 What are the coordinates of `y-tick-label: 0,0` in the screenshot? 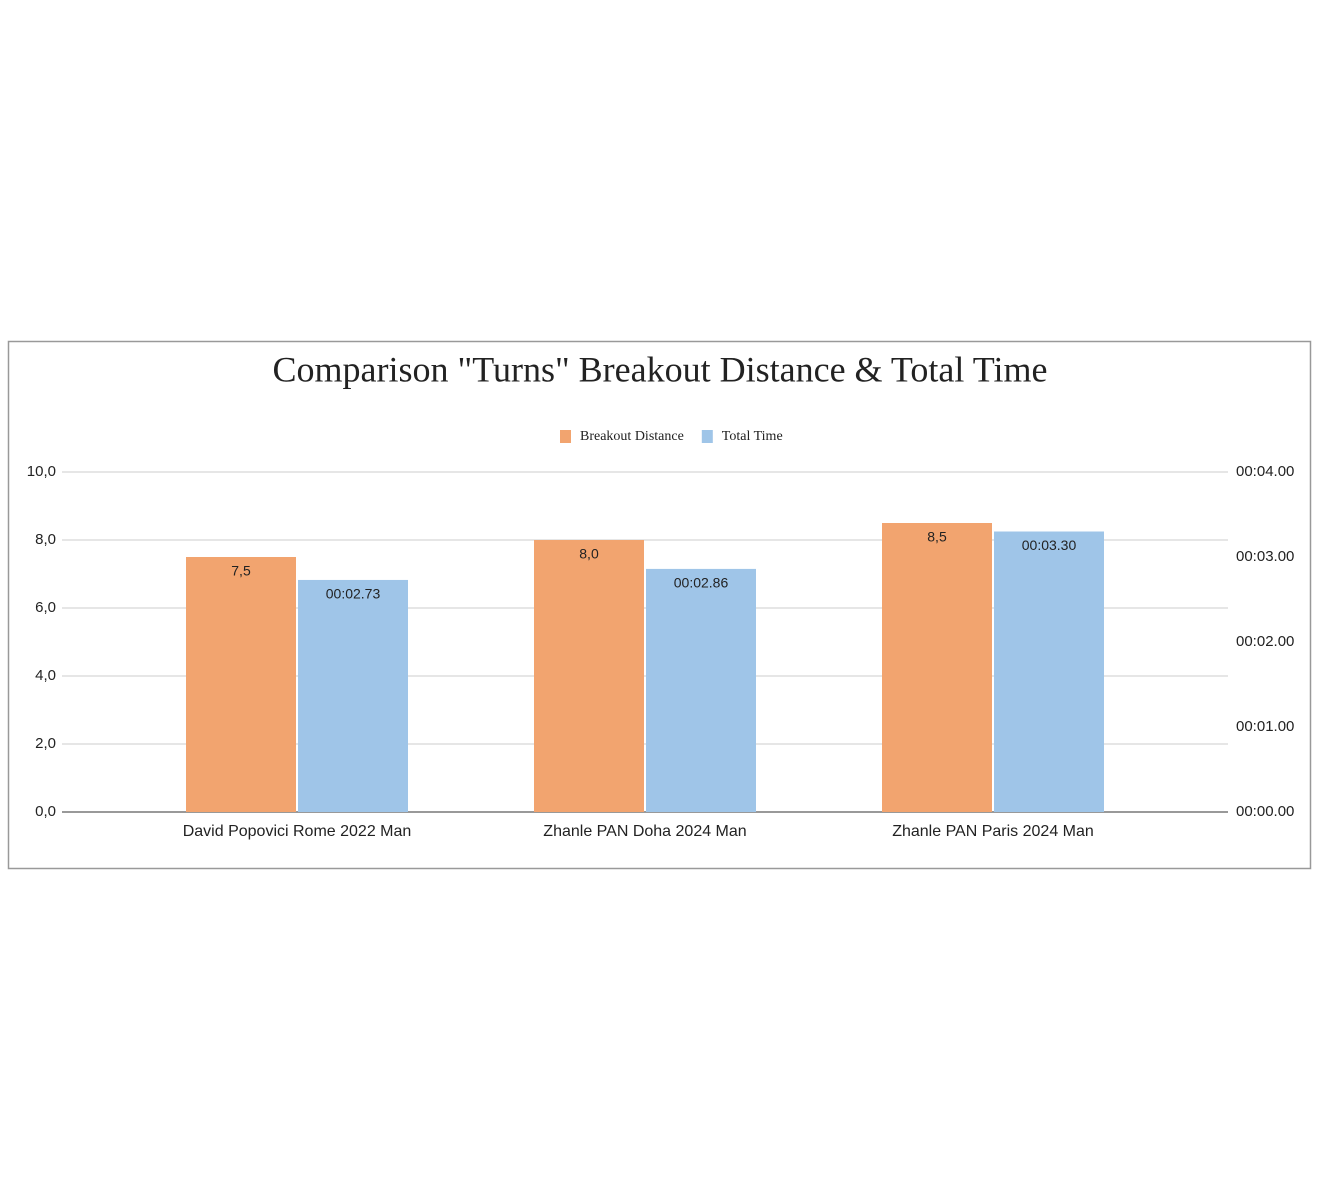 It's located at (45, 811).